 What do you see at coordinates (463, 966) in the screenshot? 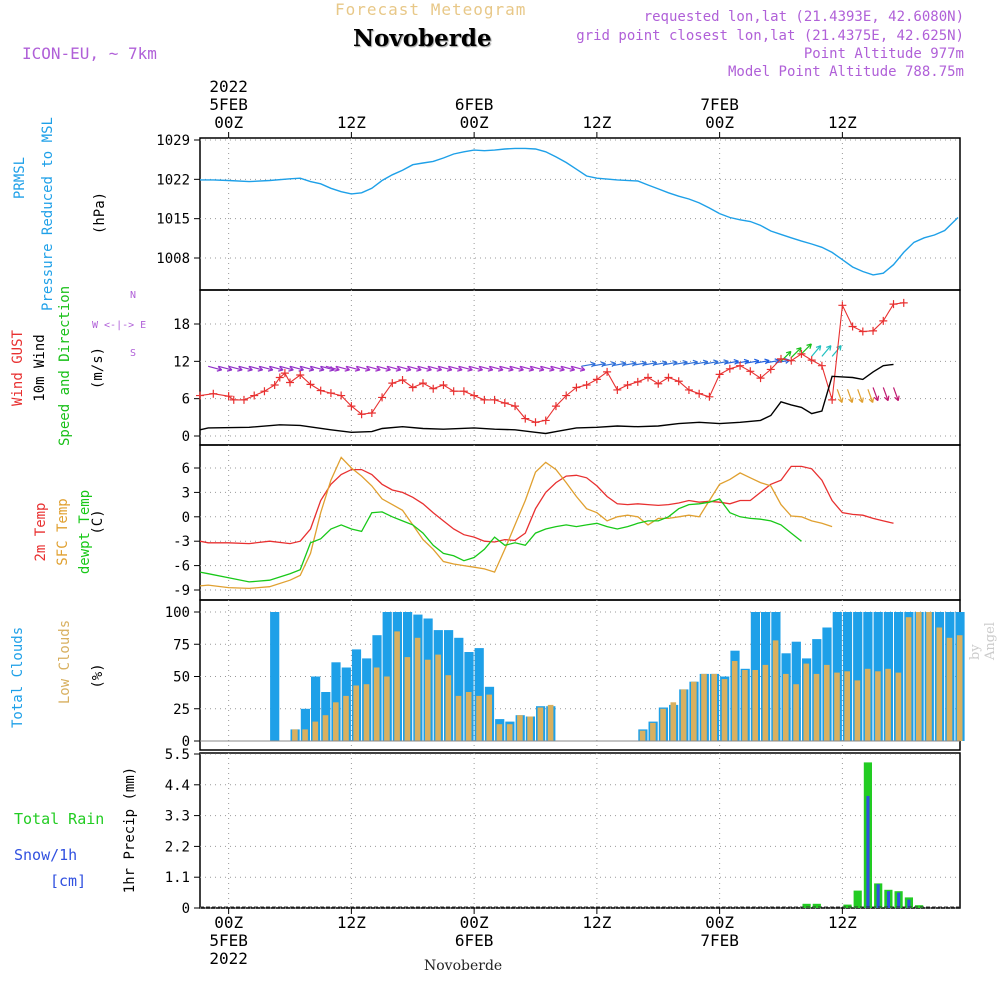
I see `footer-station: Novoberde` at bounding box center [463, 966].